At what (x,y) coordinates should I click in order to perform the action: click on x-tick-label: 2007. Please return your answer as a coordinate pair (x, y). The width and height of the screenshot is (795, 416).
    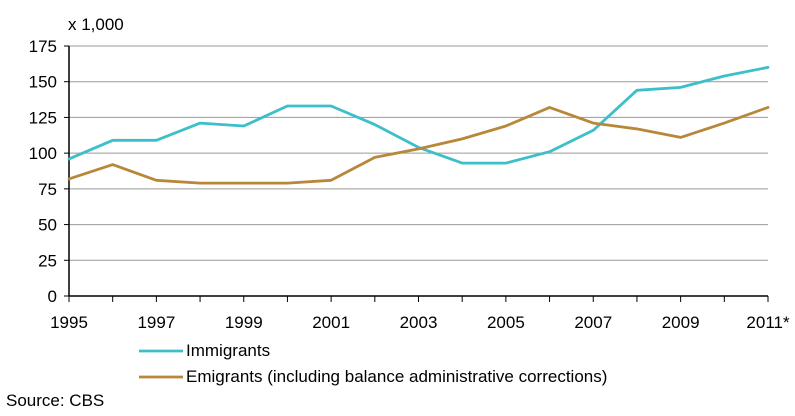
    Looking at the image, I should click on (593, 322).